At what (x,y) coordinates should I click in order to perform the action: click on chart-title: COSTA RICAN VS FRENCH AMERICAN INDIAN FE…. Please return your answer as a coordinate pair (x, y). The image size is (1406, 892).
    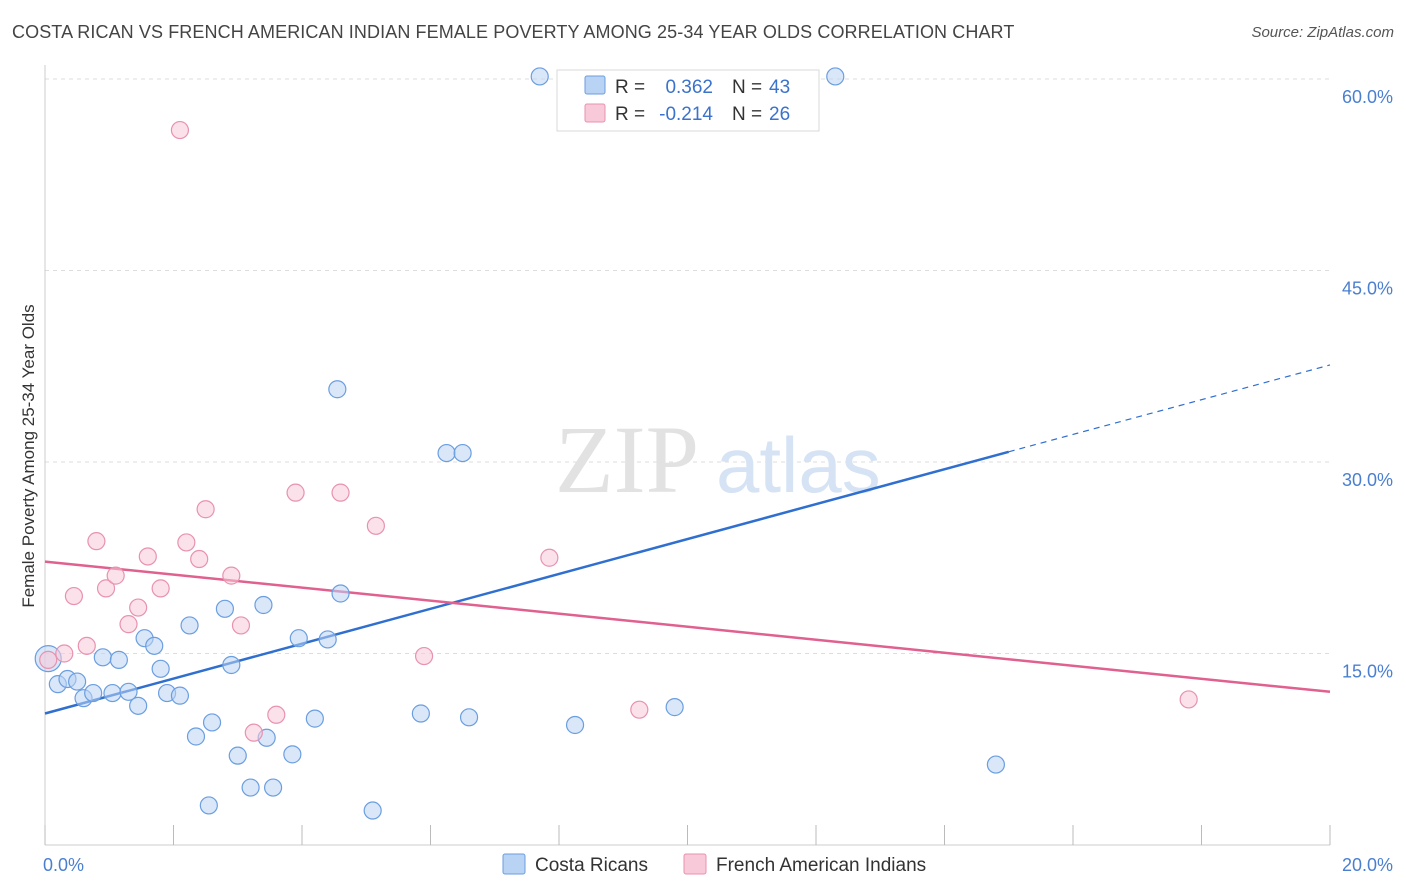
    Looking at the image, I should click on (513, 32).